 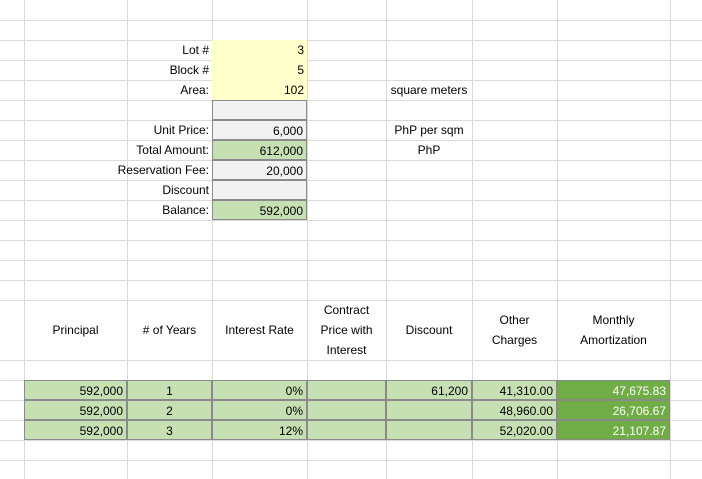 I want to click on row3-contract-cell, so click(x=346, y=430).